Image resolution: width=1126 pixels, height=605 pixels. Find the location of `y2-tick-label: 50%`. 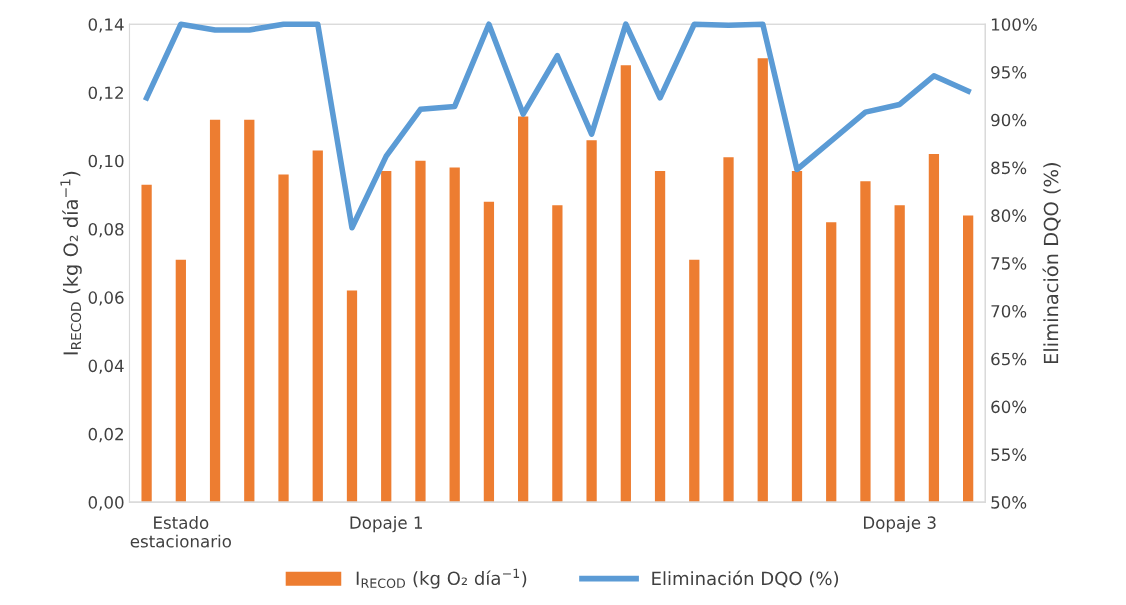

y2-tick-label: 50% is located at coordinates (1009, 502).